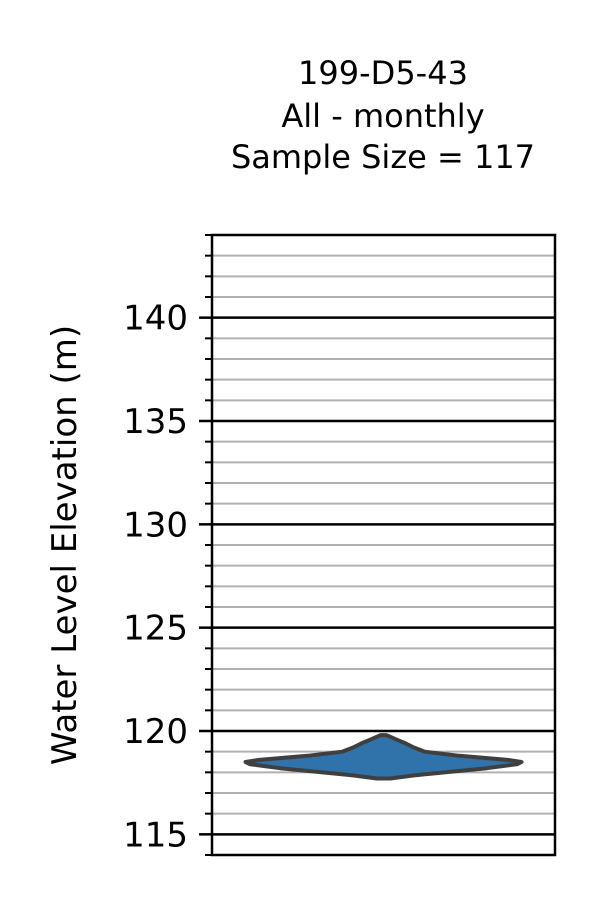  Describe the element at coordinates (155, 577) in the screenshot. I see `y-tick-labels: 115 120 125 130 135 140` at that location.